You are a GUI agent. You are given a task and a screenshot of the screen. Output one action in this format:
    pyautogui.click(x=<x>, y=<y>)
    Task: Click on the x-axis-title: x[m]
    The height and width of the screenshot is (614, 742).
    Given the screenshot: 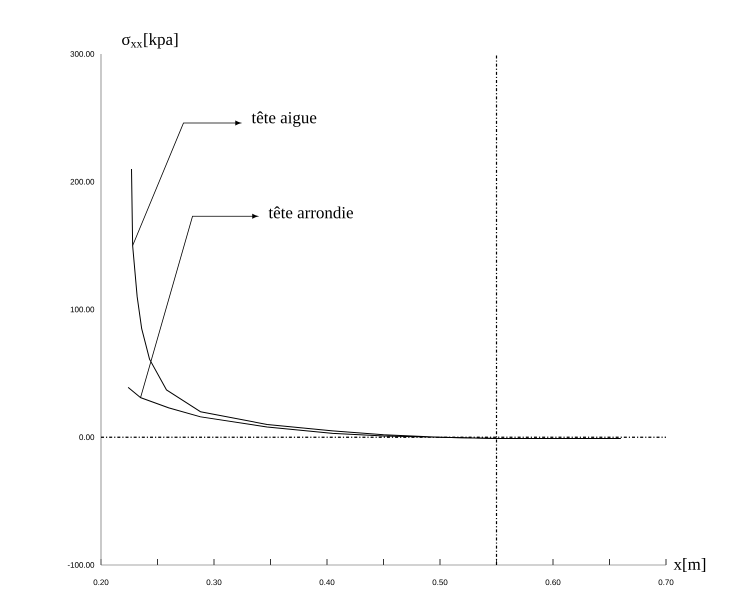 What is the action you would take?
    pyautogui.click(x=690, y=565)
    